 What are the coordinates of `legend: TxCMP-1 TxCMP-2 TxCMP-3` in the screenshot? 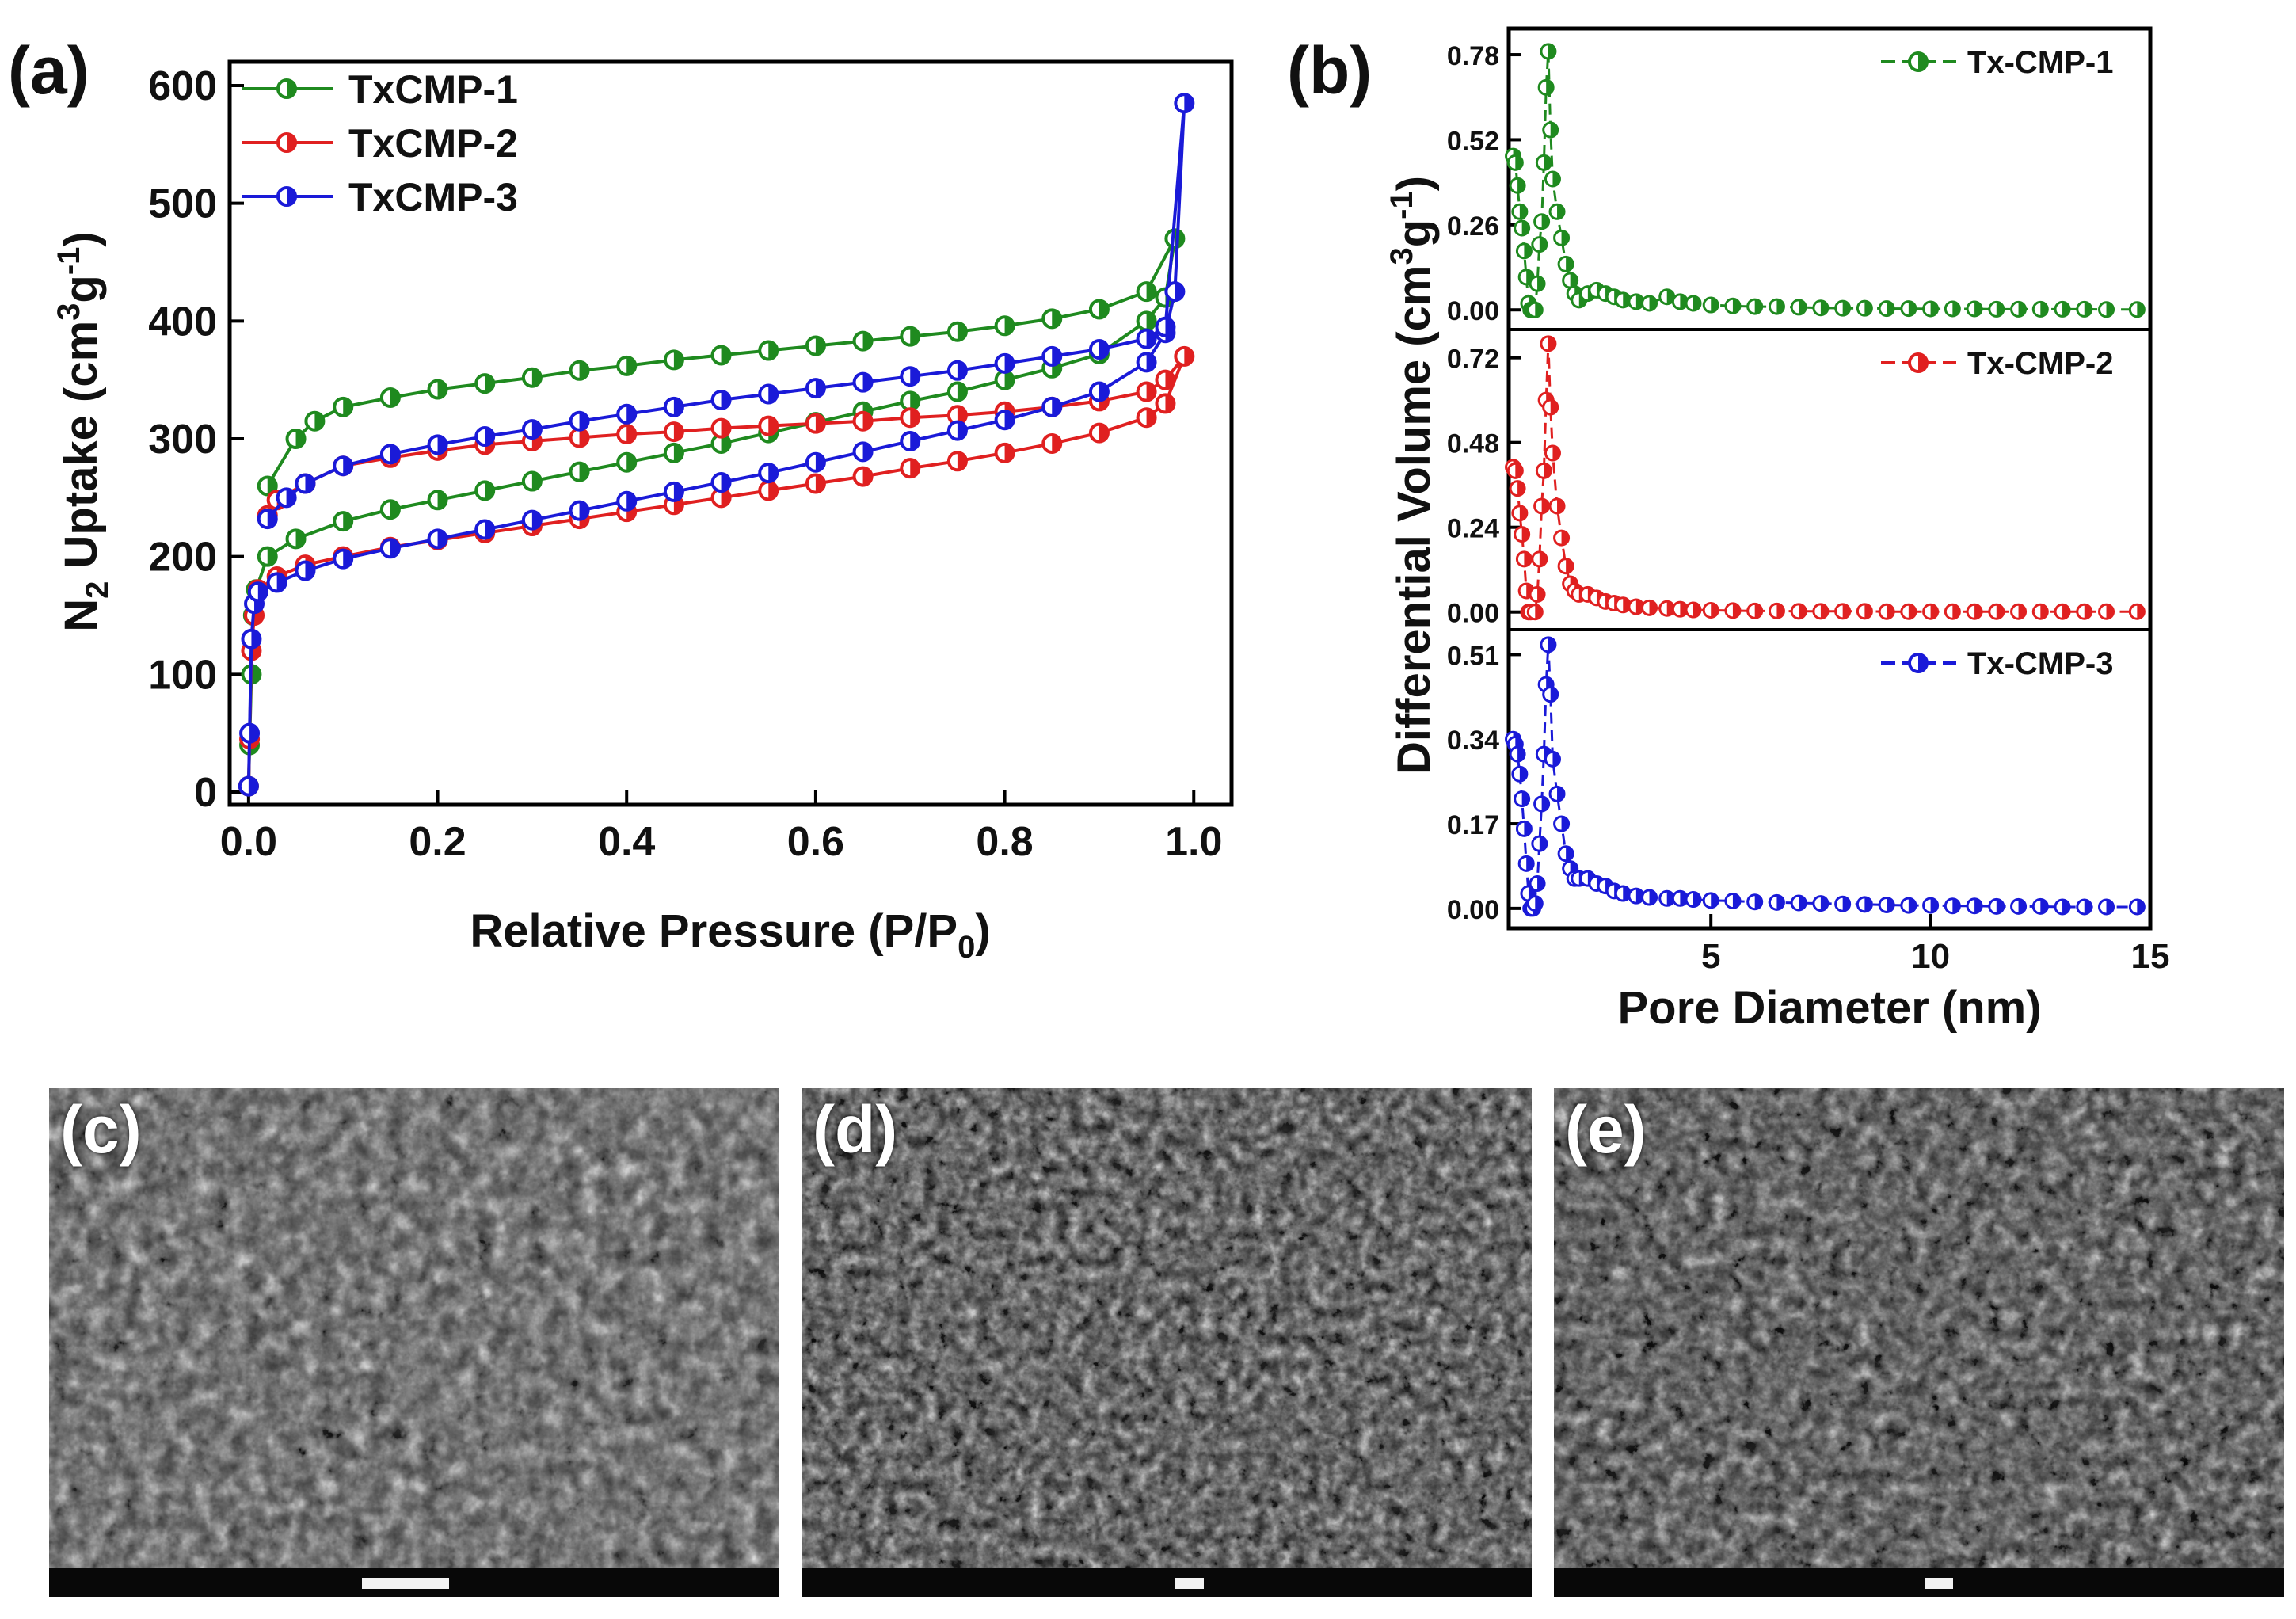 It's located at (380, 143).